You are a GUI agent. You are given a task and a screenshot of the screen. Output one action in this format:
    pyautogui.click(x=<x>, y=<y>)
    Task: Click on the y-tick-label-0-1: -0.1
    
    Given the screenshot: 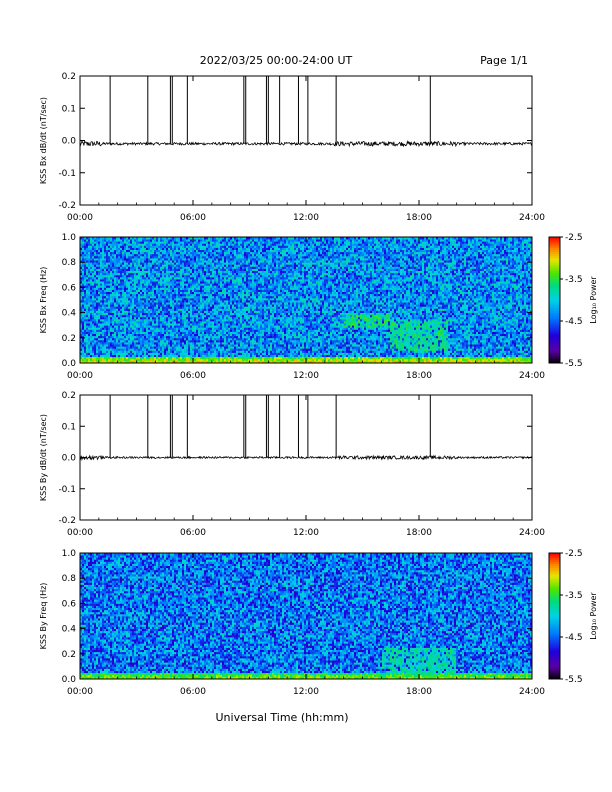 What is the action you would take?
    pyautogui.click(x=67, y=174)
    